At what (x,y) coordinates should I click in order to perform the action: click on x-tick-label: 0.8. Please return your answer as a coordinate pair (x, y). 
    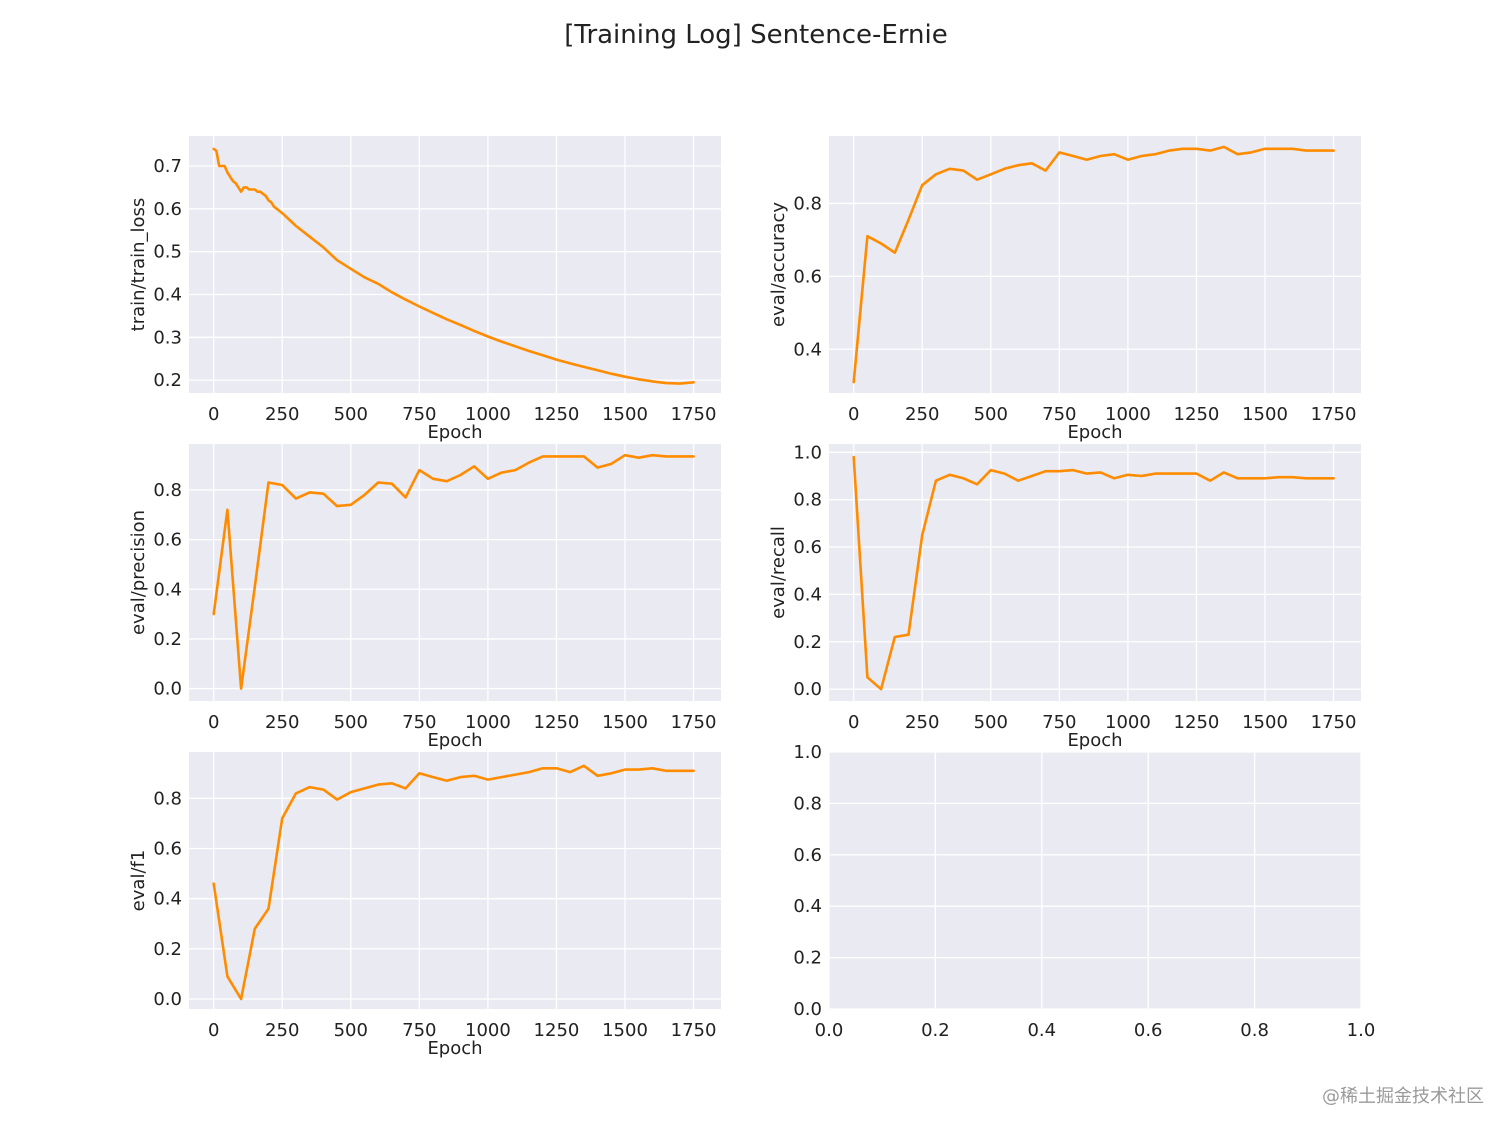
    Looking at the image, I should click on (1254, 1030).